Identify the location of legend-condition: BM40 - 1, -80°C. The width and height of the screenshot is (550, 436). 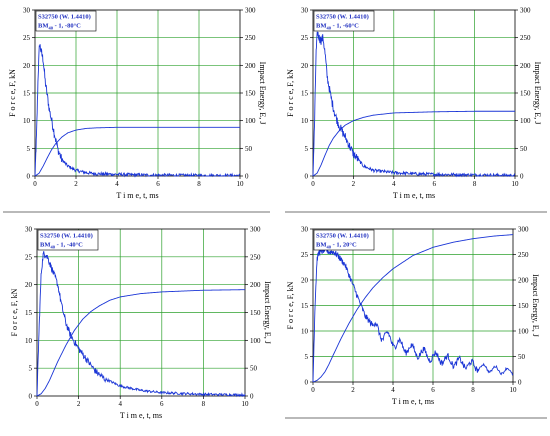
(59, 27).